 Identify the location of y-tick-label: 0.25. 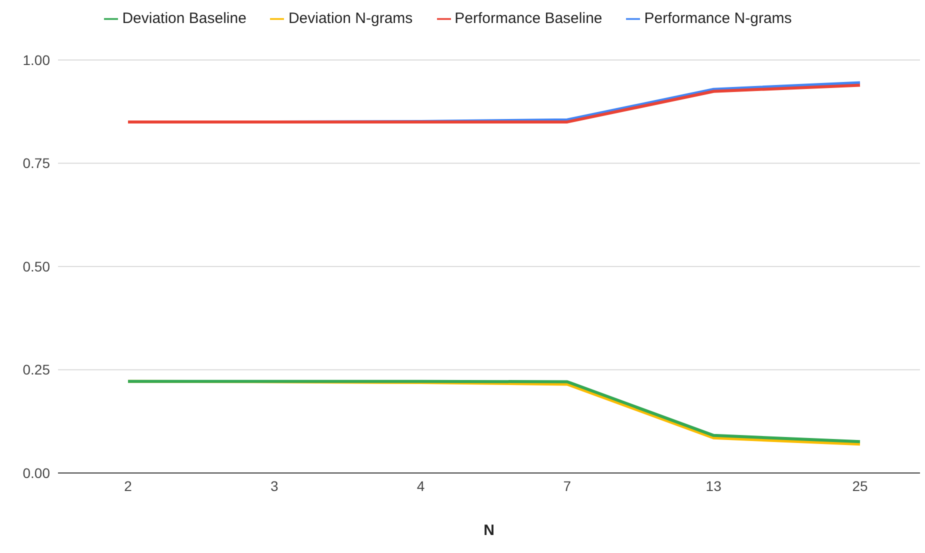
(36, 370).